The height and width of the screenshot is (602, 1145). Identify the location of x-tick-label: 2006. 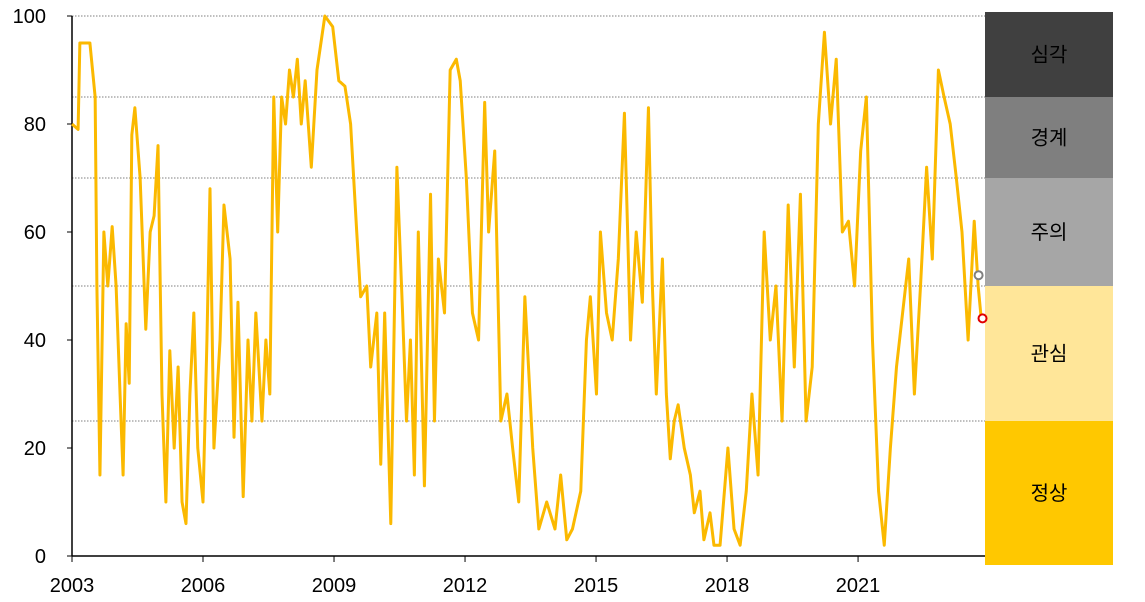
(203, 586).